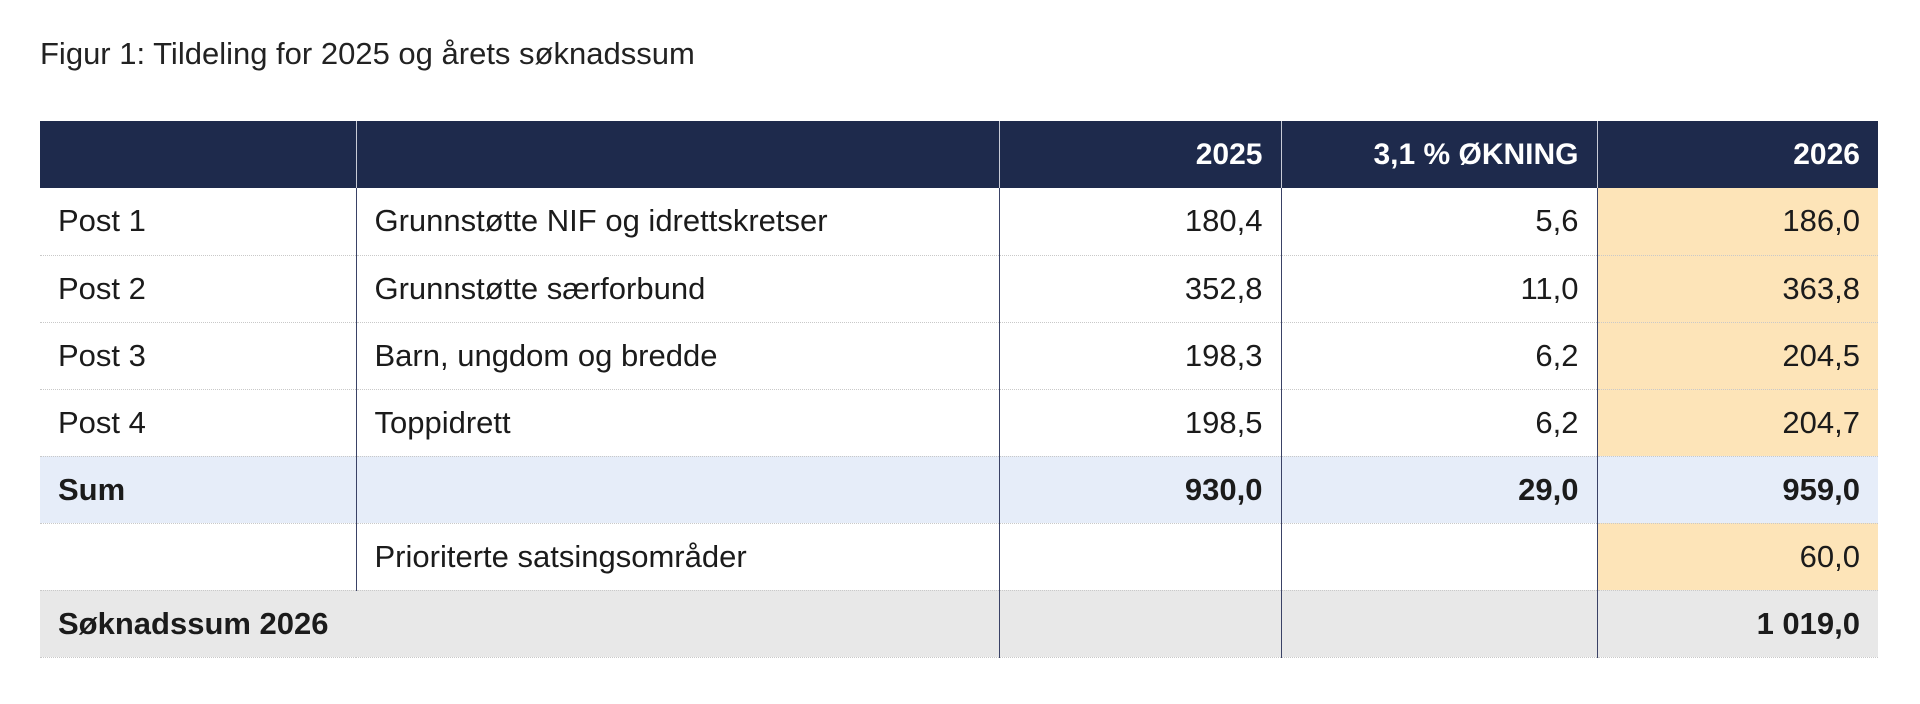 The width and height of the screenshot is (1920, 704). I want to click on table-header-row: 2025 3,1 % ØKNING 2026, so click(959, 154).